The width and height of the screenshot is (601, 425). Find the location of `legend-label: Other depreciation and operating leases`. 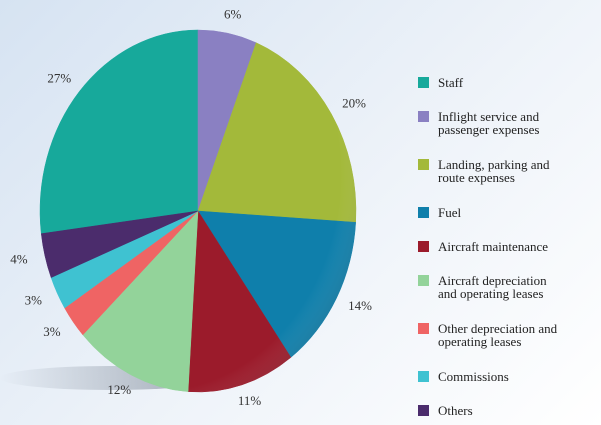

legend-label: Other depreciation and operating leases is located at coordinates (498, 335).